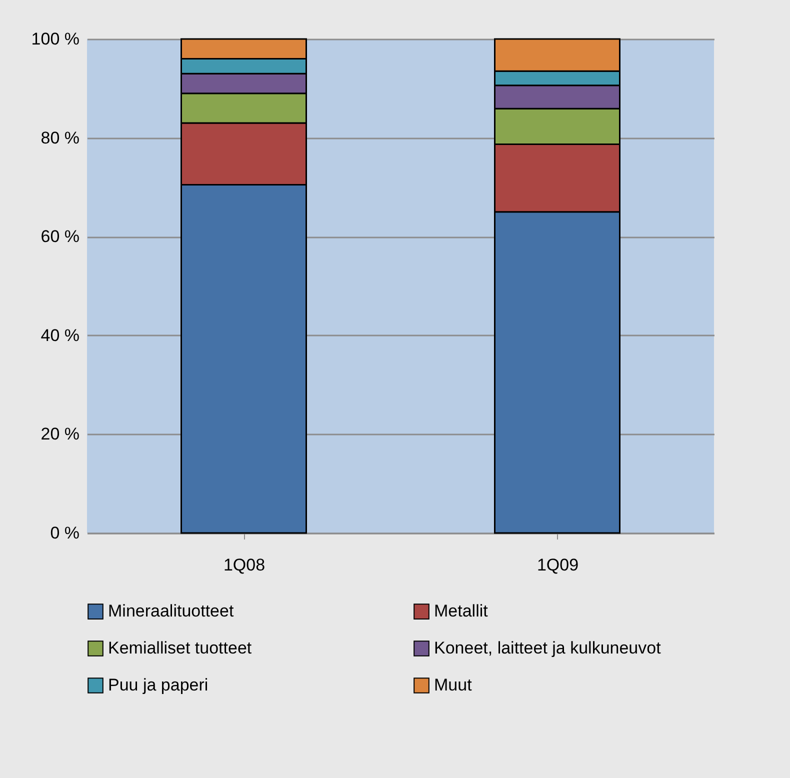 This screenshot has width=790, height=778. Describe the element at coordinates (65, 533) in the screenshot. I see `y-tick-label: 0 %` at that location.